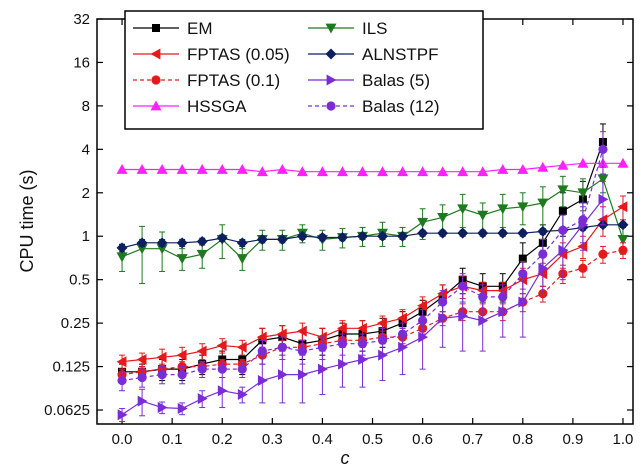 Image resolution: width=643 pixels, height=471 pixels. Describe the element at coordinates (238, 54) in the screenshot. I see `legend-label: FPTAS (0.05)` at that location.